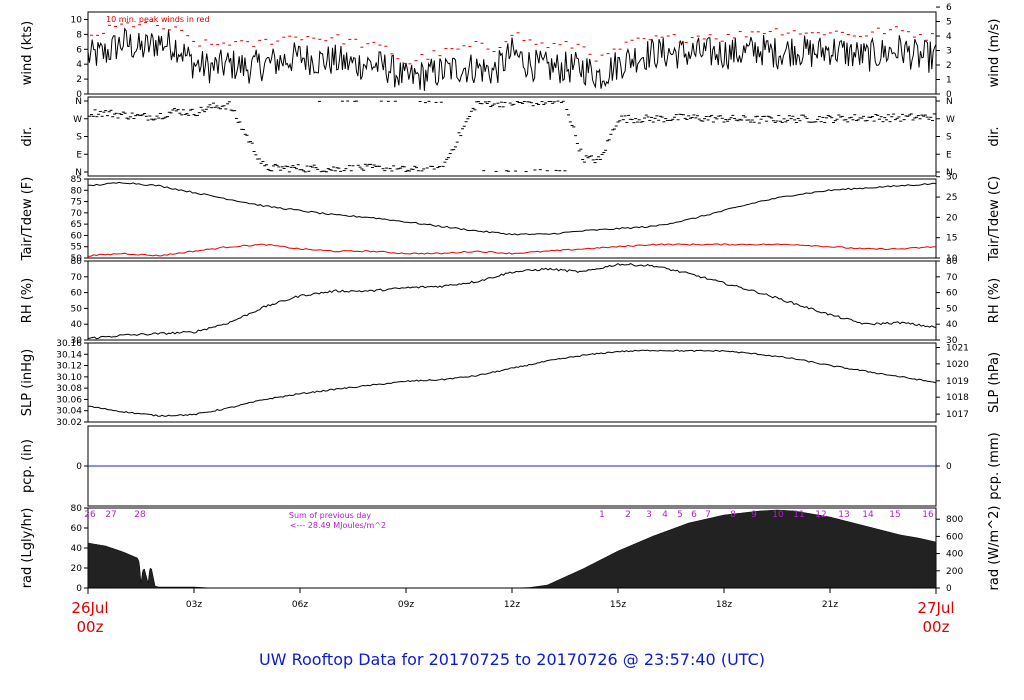  What do you see at coordinates (994, 136) in the screenshot?
I see `dir-right-label: dir.` at bounding box center [994, 136].